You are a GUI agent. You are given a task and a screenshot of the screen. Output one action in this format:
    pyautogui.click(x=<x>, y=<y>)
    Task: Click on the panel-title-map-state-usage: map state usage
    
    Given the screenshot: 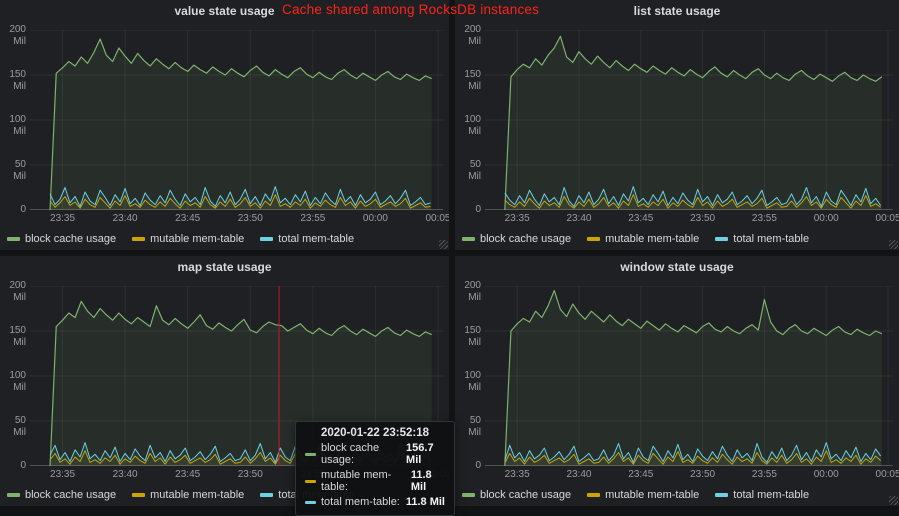 What is the action you would take?
    pyautogui.click(x=224, y=267)
    